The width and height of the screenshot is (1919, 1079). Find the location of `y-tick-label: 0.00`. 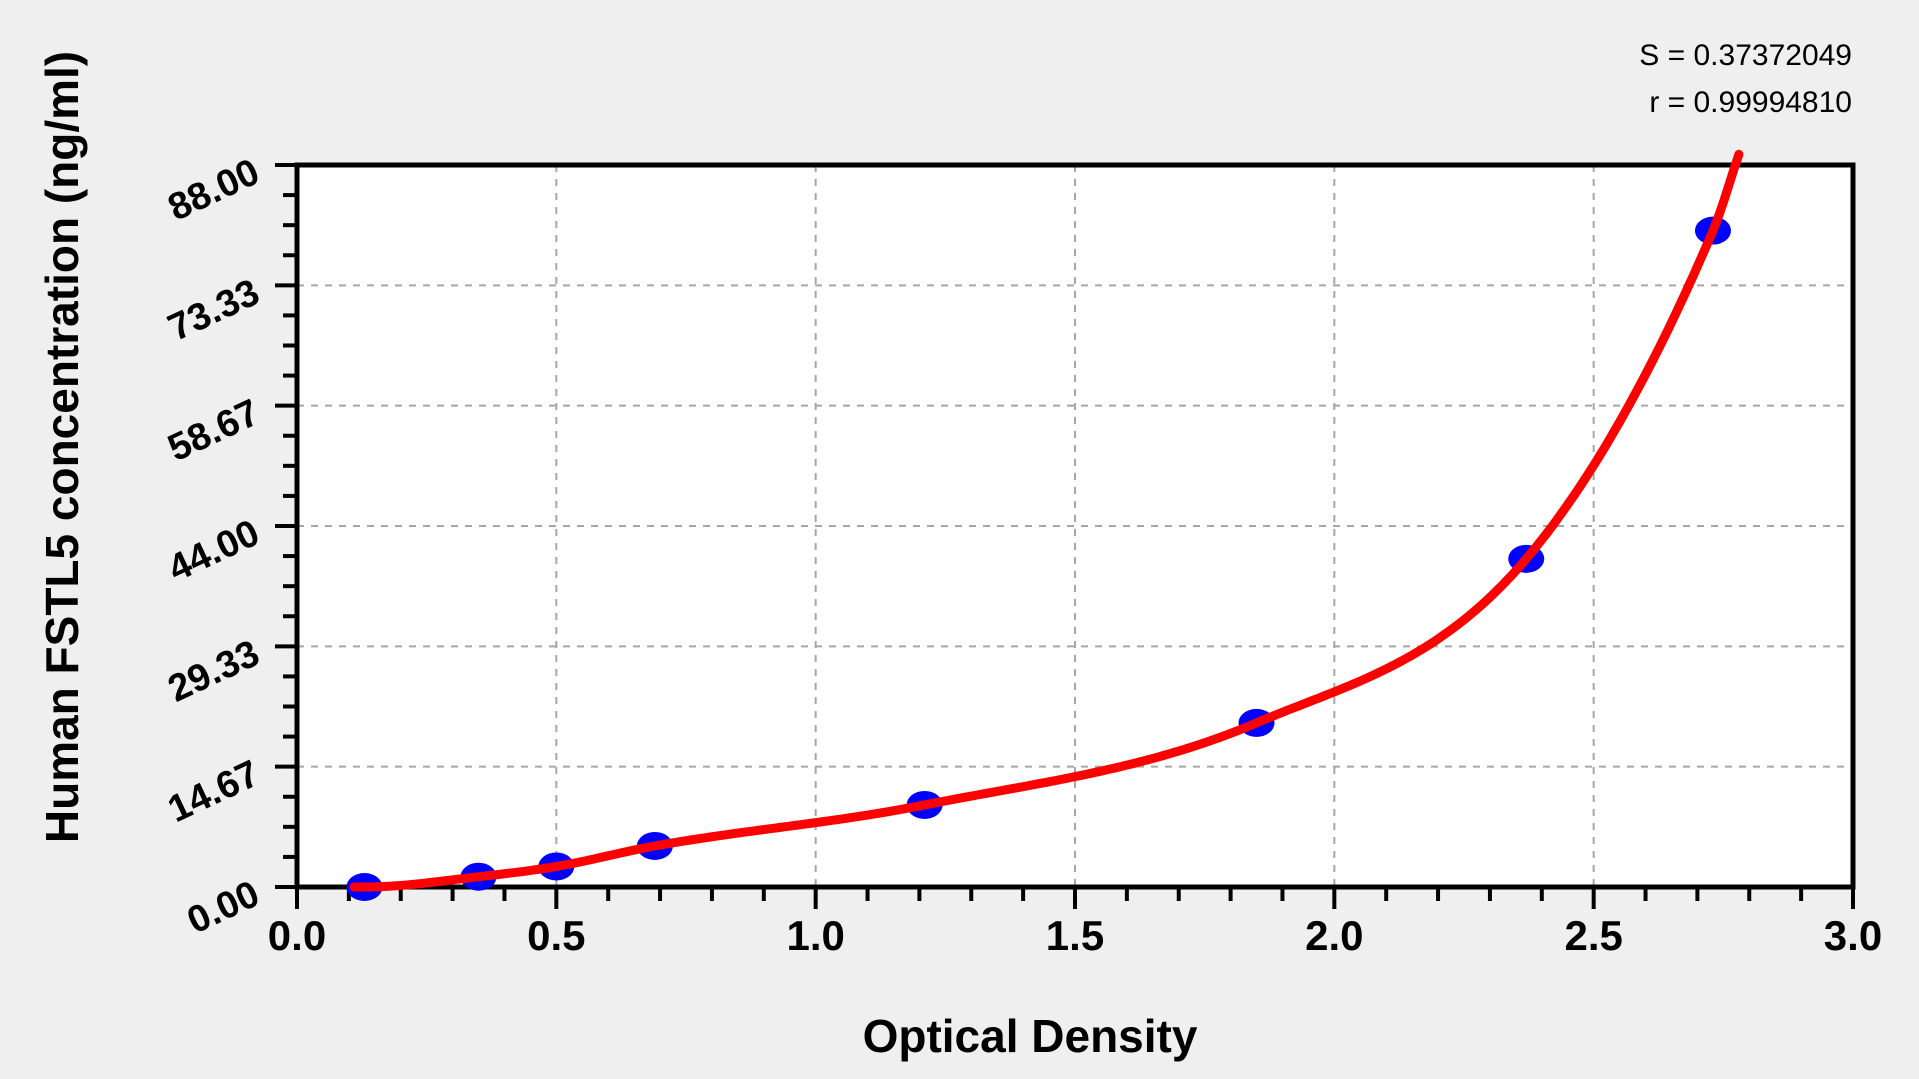

y-tick-label: 0.00 is located at coordinates (223, 907).